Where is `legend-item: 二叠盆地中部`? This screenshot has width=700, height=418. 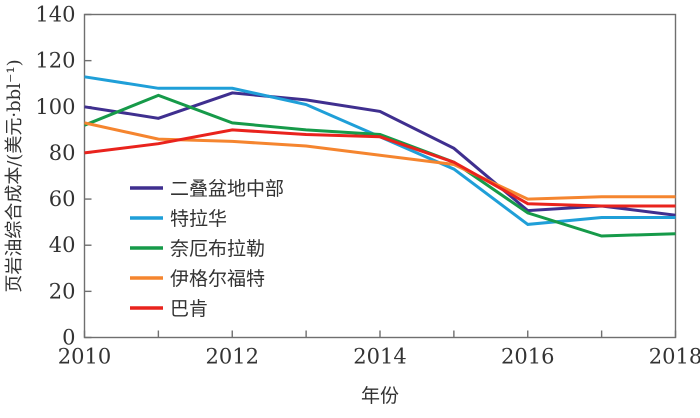 legend-item: 二叠盆地中部 is located at coordinates (207, 189).